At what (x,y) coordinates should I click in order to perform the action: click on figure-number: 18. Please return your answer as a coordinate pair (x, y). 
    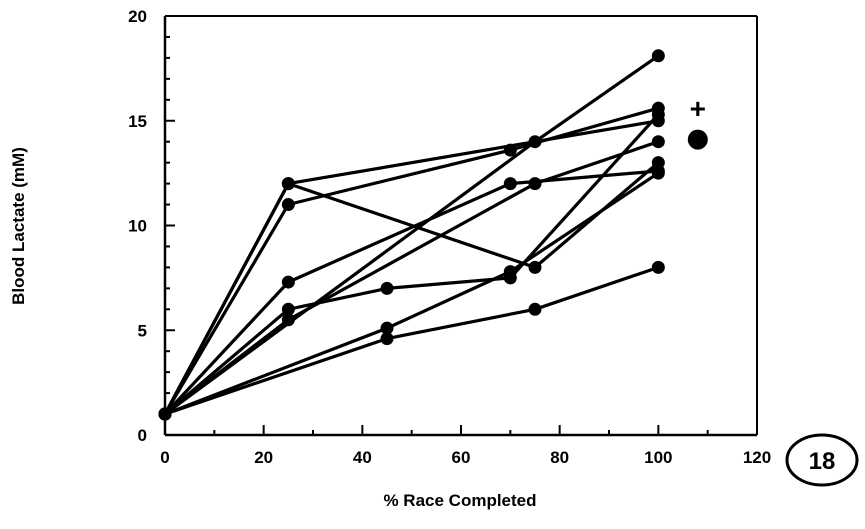
    Looking at the image, I should click on (822, 461).